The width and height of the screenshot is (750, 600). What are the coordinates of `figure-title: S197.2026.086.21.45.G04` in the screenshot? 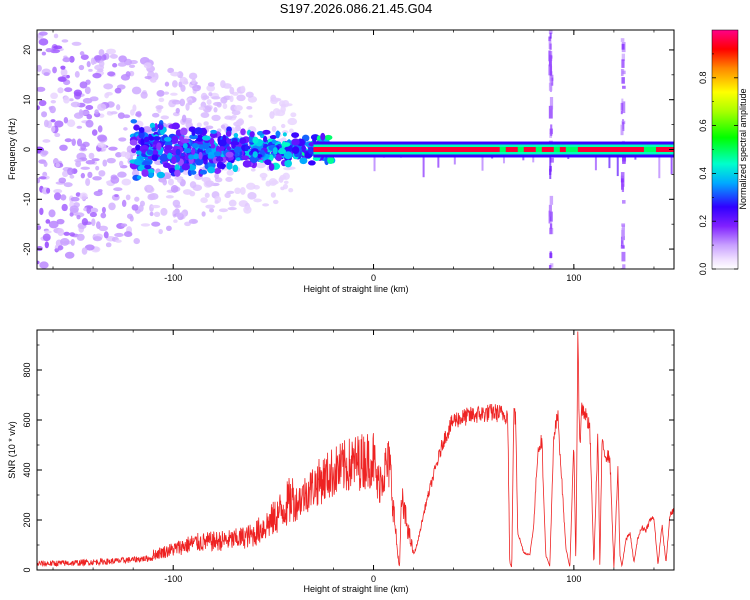 It's located at (356, 8).